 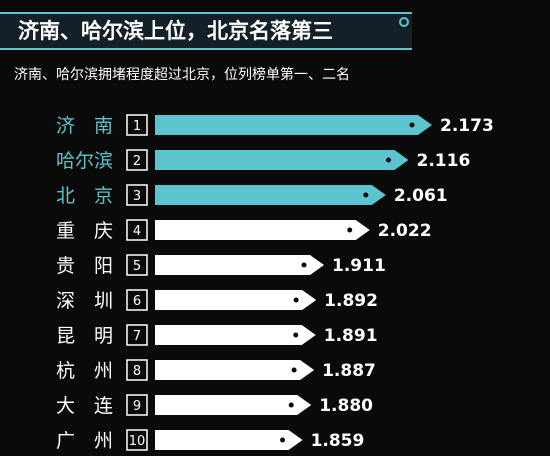 I want to click on value-label: 1.880, so click(x=346, y=406).